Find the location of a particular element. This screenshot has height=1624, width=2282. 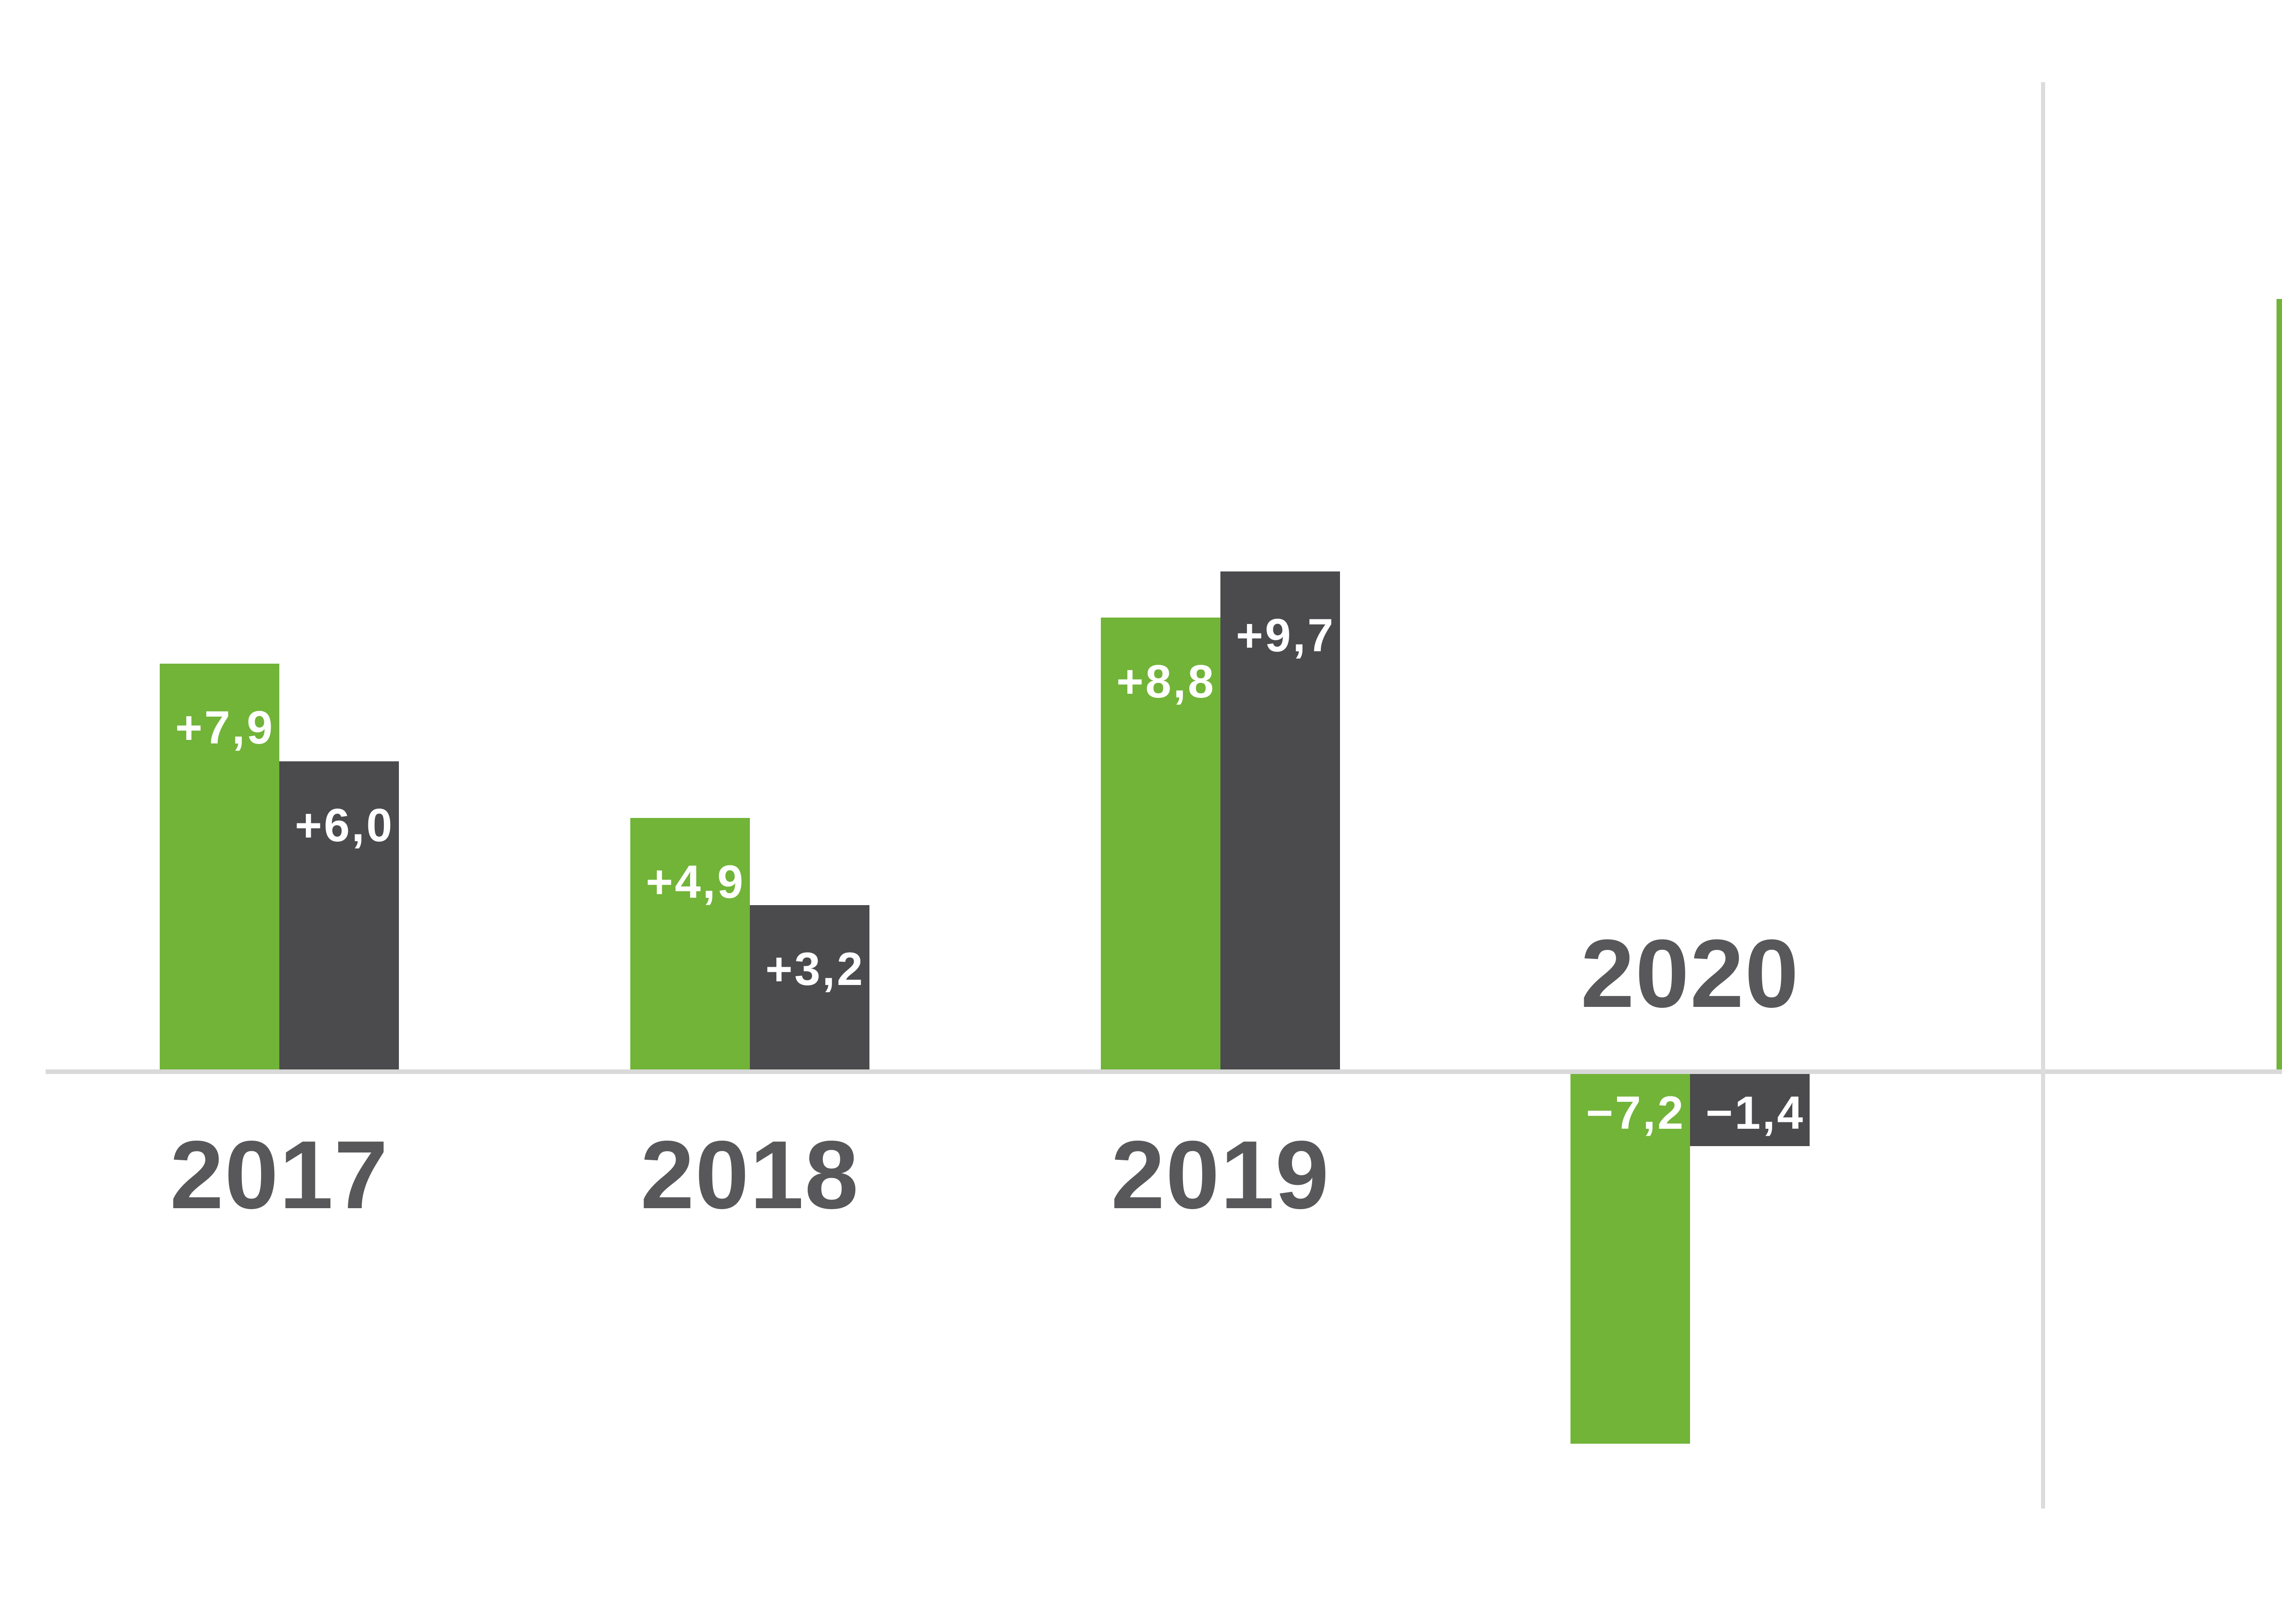

bar-2020-green is located at coordinates (1630, 1259).